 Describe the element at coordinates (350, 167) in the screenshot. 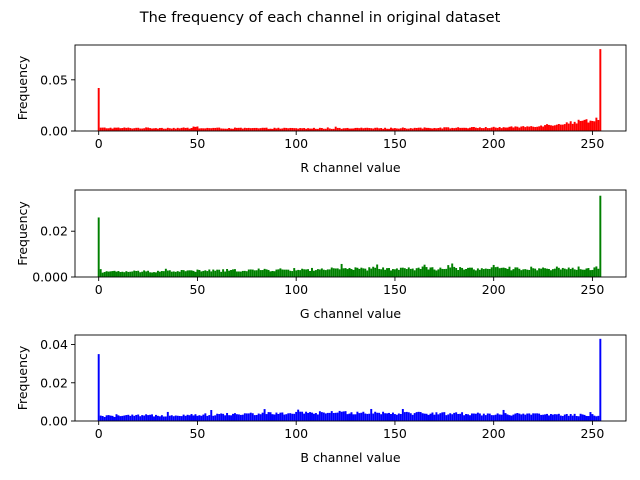

I see `x-axis-label: R channel value` at that location.